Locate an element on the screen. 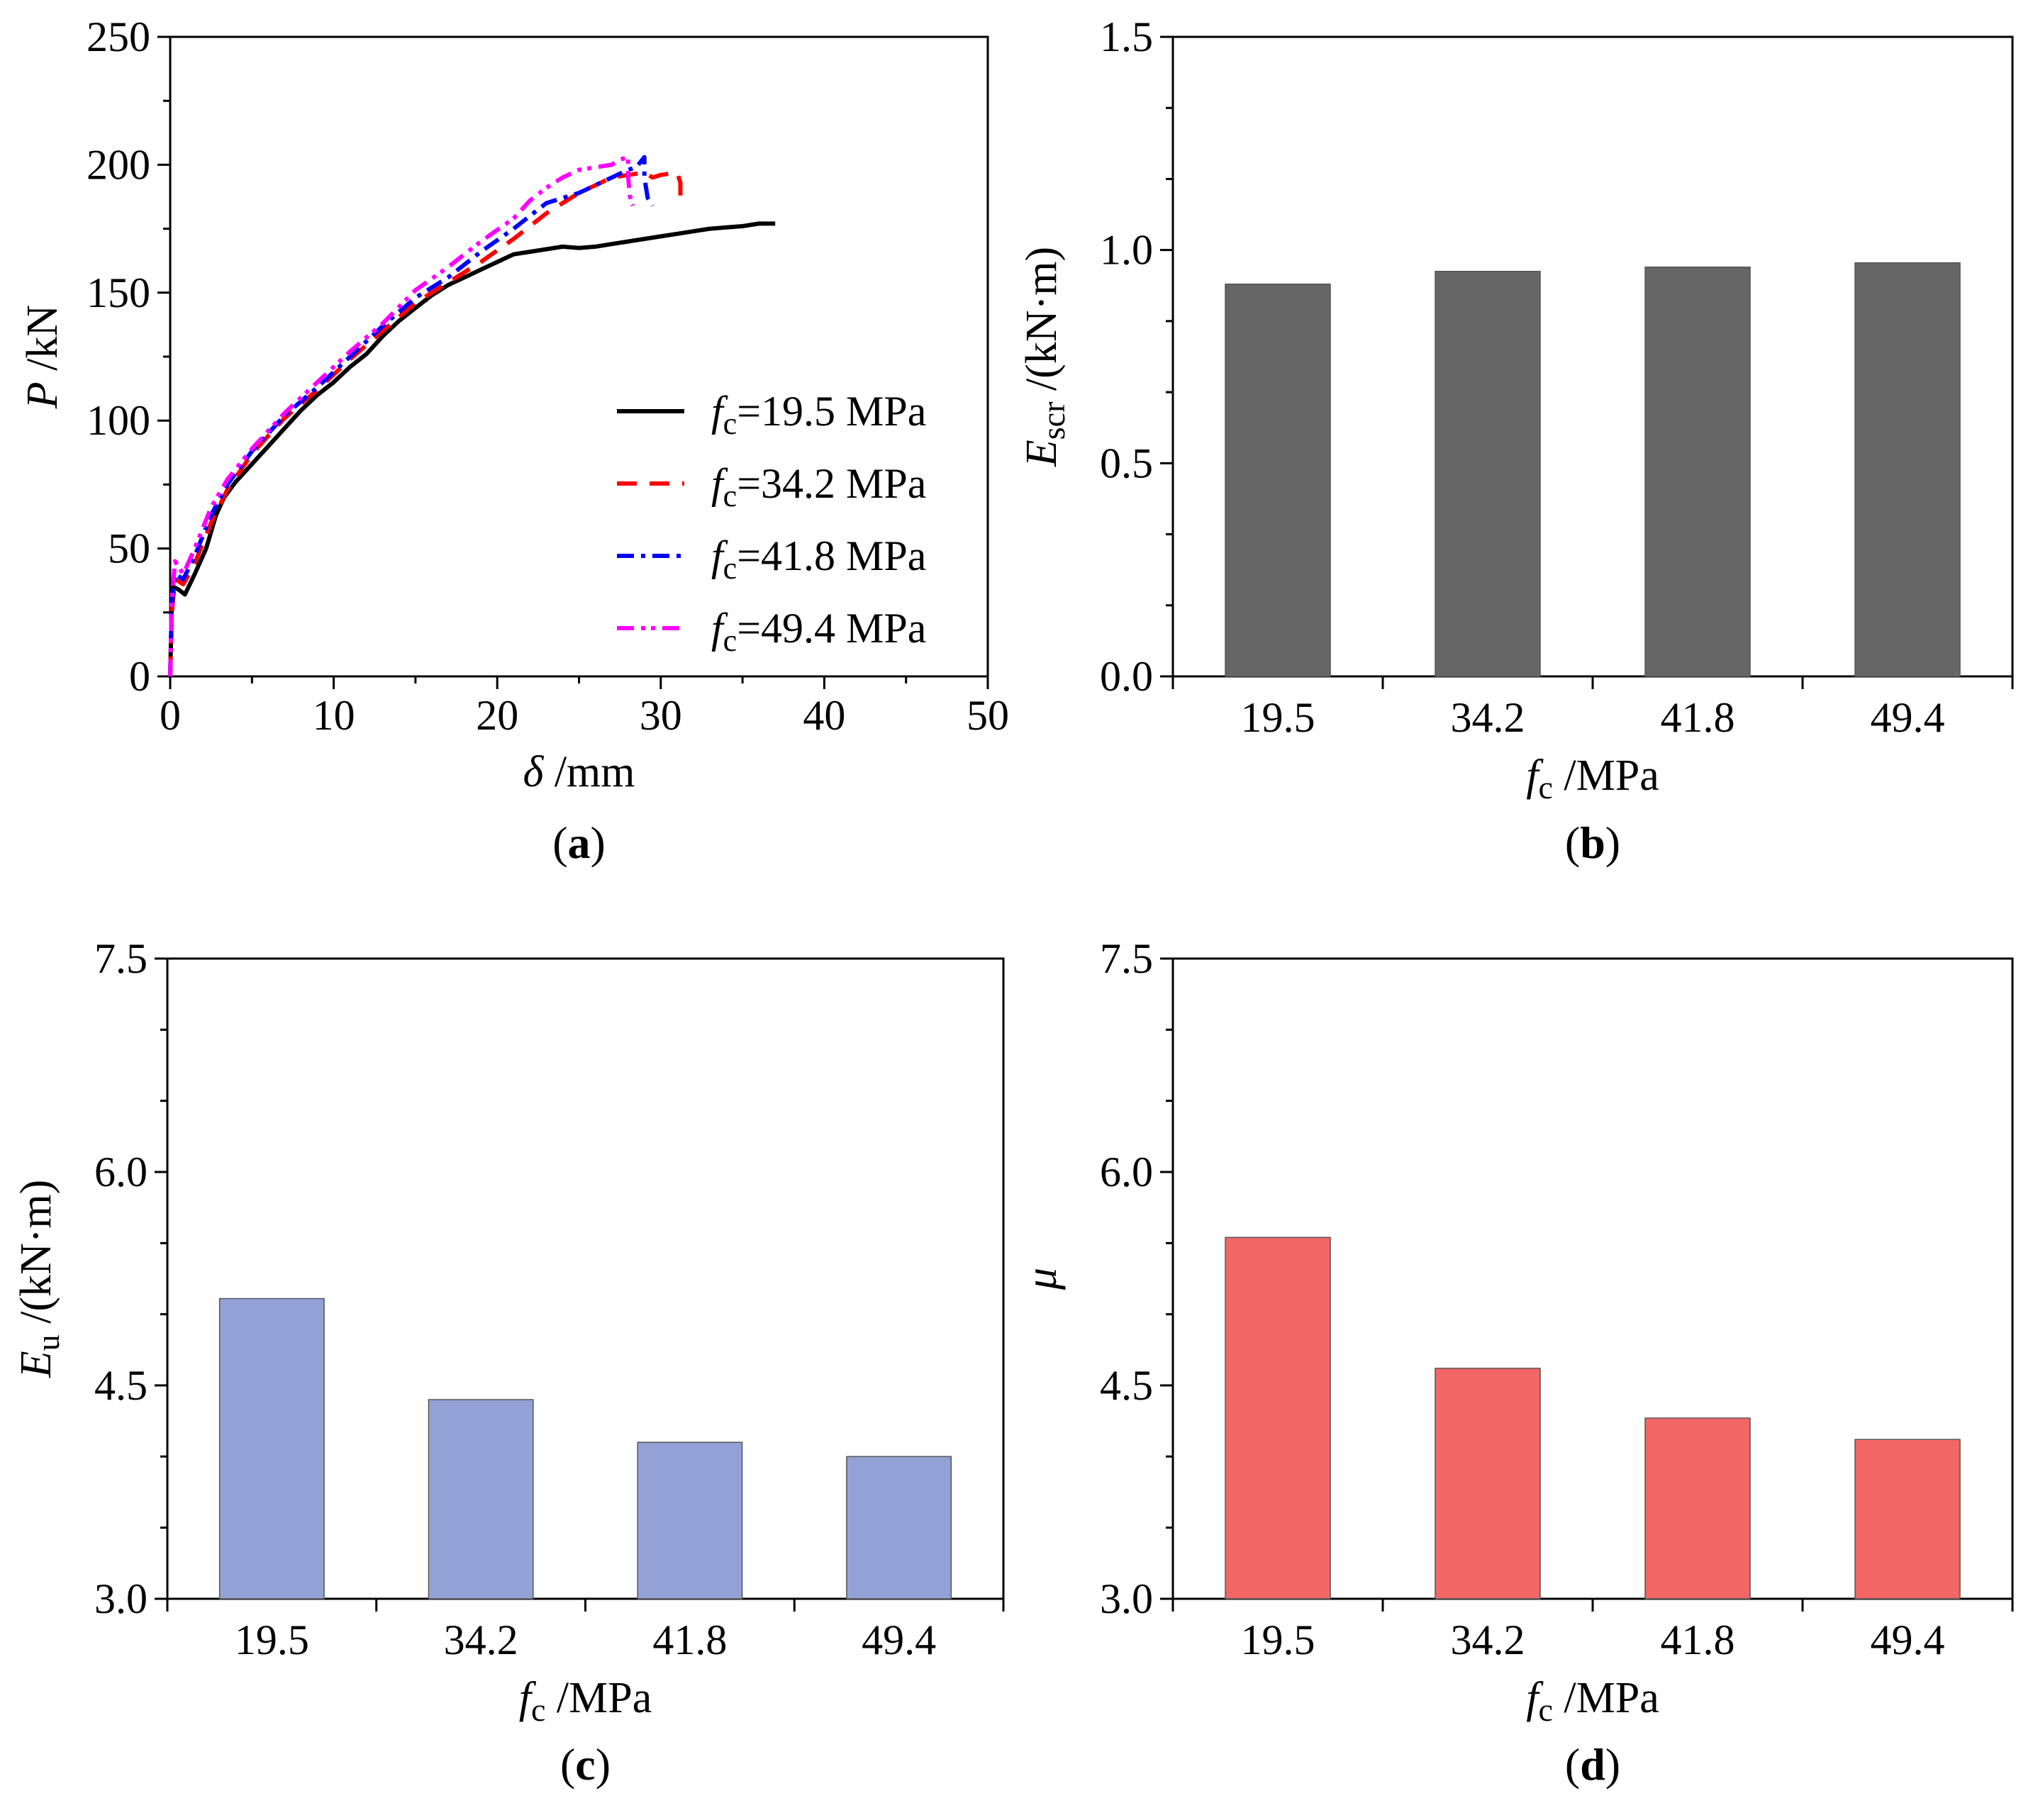 This screenshot has width=2038, height=1820. x-tick-label-a: 10 is located at coordinates (334, 715).